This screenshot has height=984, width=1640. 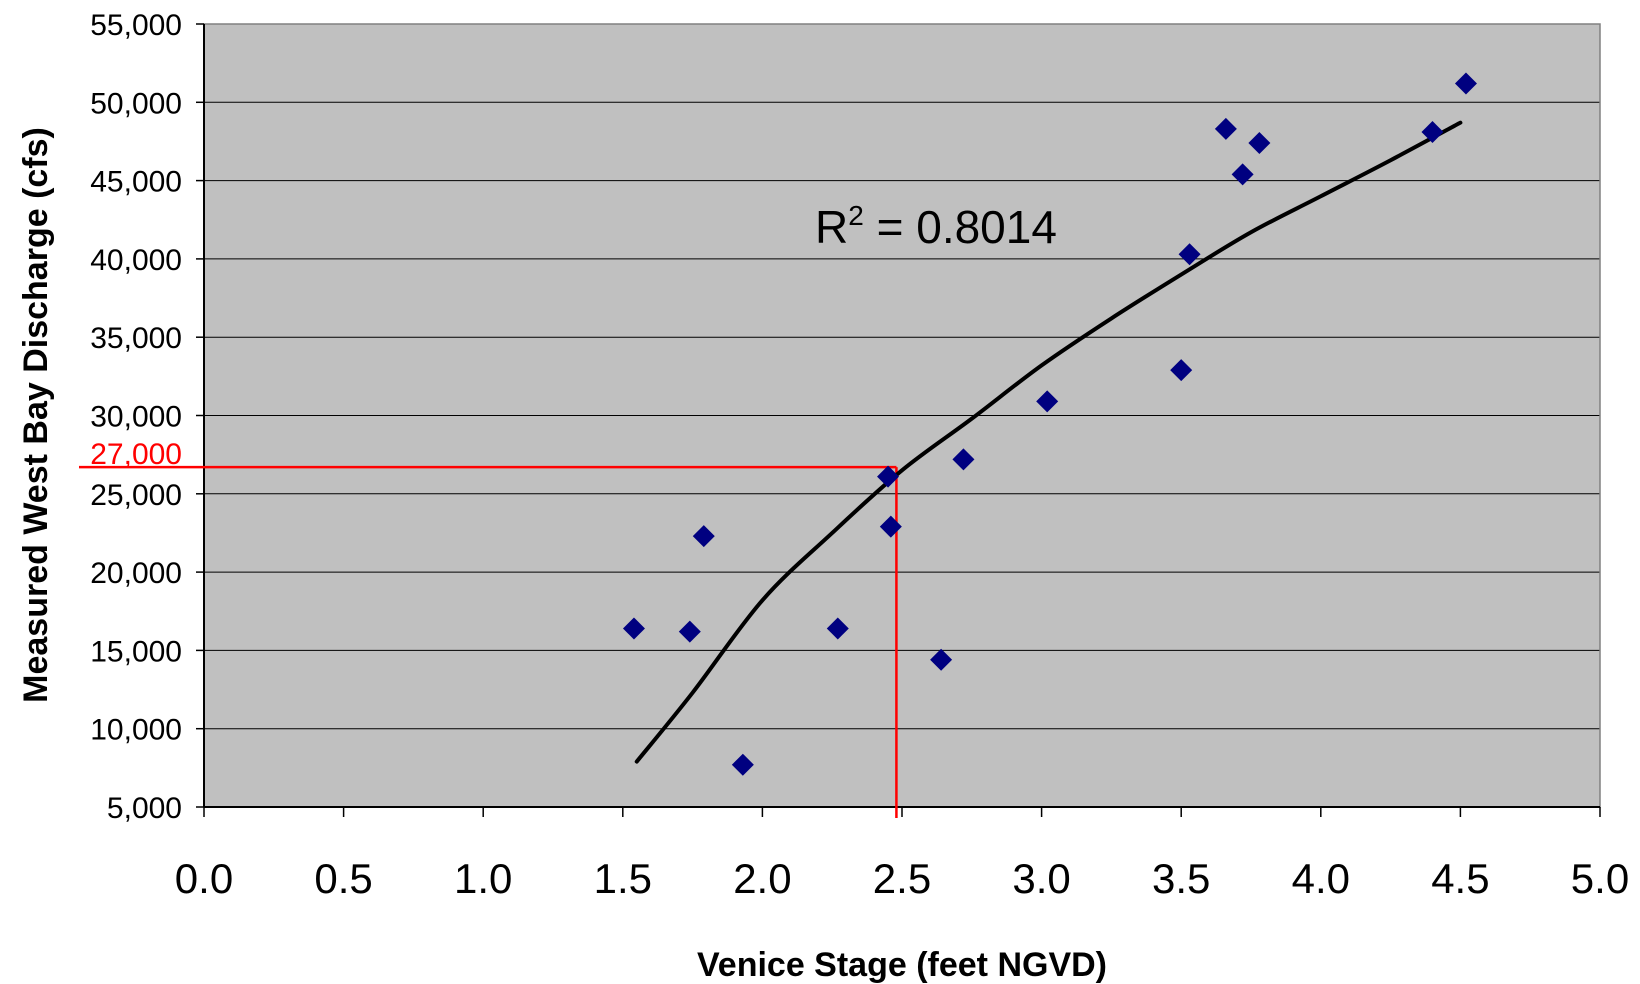 I want to click on y-tick-label: 45,000, so click(x=136, y=182).